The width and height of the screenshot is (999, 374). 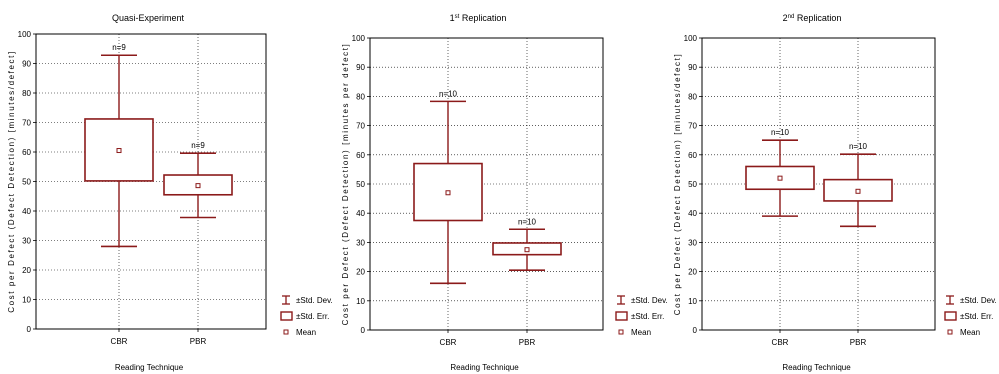 I want to click on chart-title-main: Quasi-Experiment, so click(x=148, y=18).